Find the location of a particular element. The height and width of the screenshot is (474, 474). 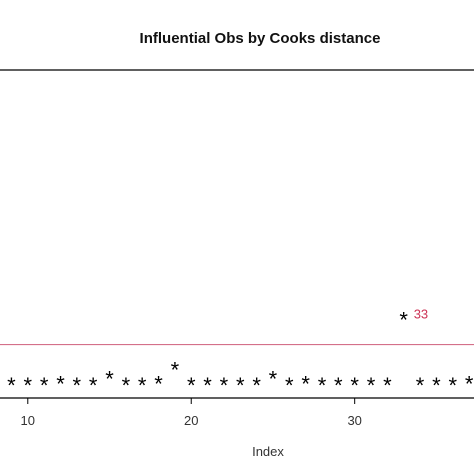

data-point-21: * is located at coordinates (207, 385).